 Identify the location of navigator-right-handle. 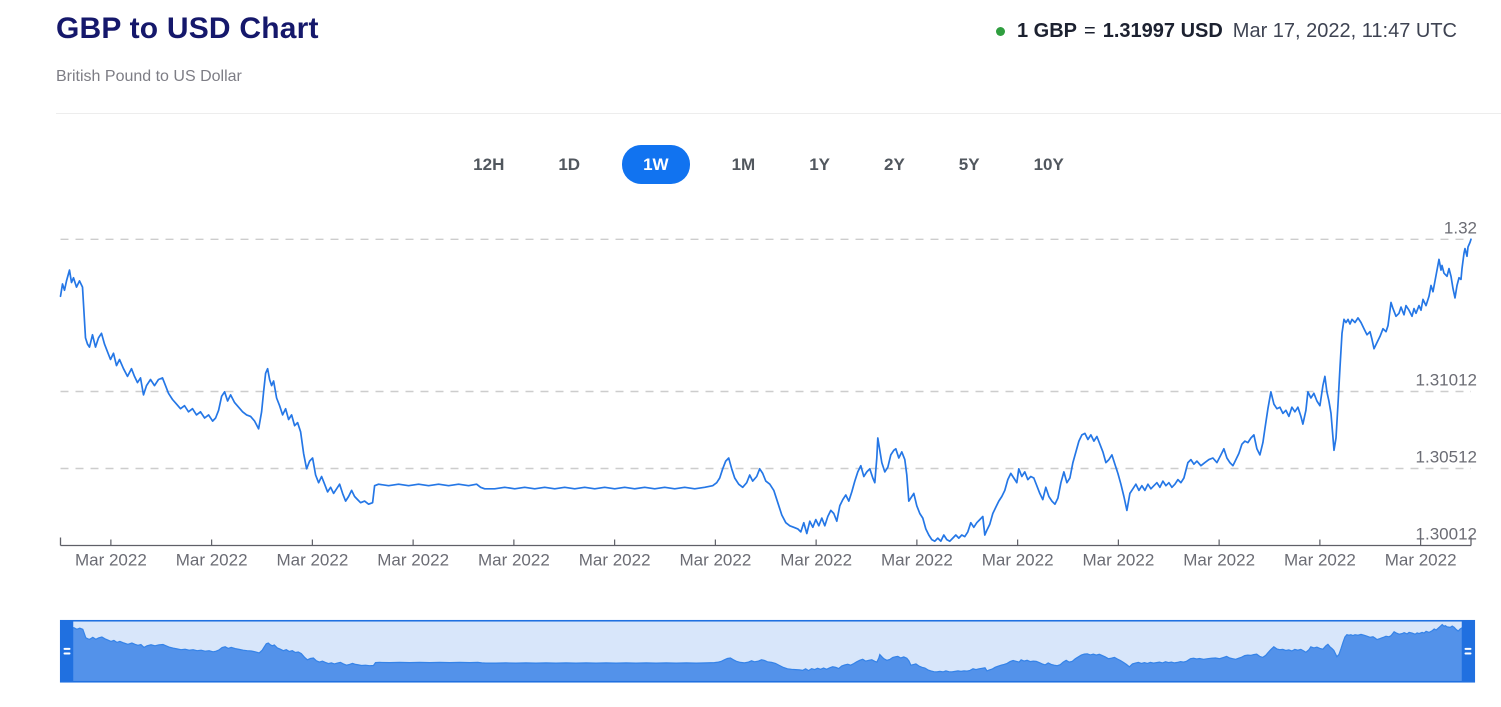
(1468, 651).